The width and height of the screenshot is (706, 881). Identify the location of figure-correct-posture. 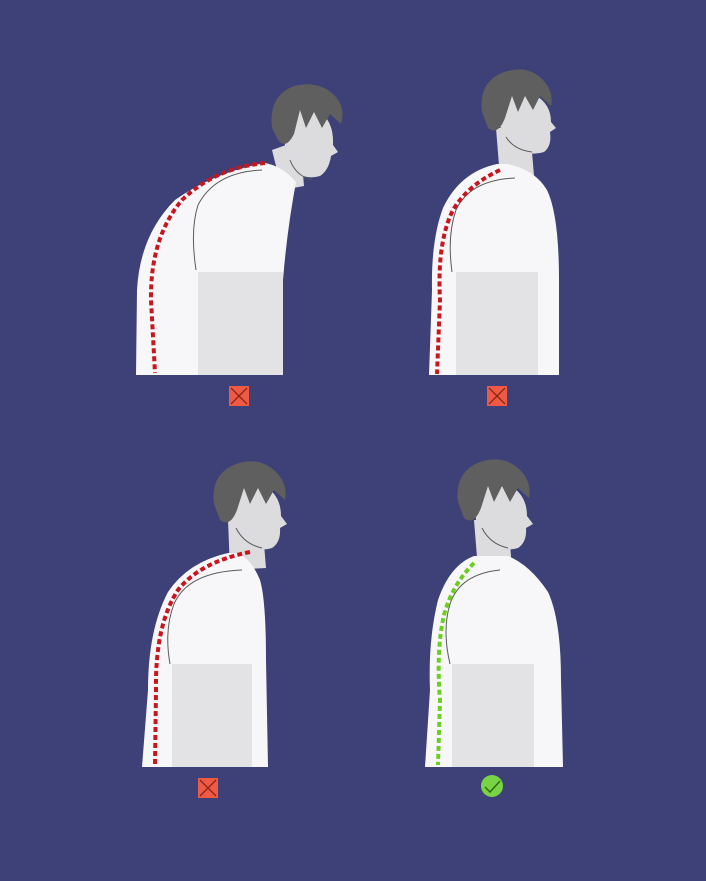
(494, 628).